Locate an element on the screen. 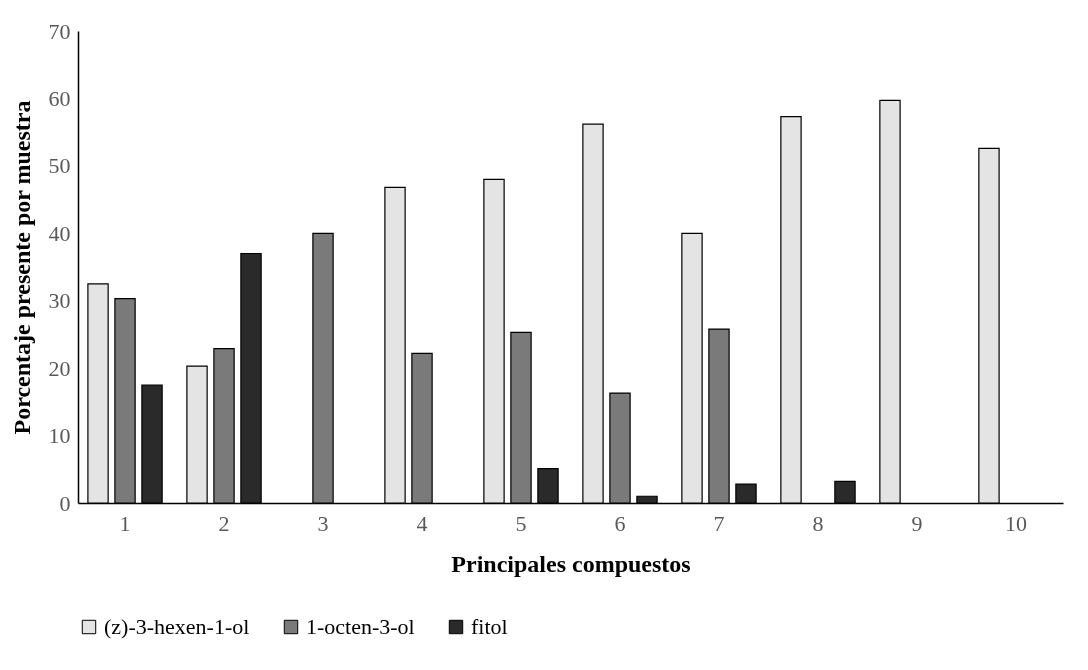 Image resolution: width=1088 pixels, height=670 pixels. legend-label: fitol is located at coordinates (489, 626).